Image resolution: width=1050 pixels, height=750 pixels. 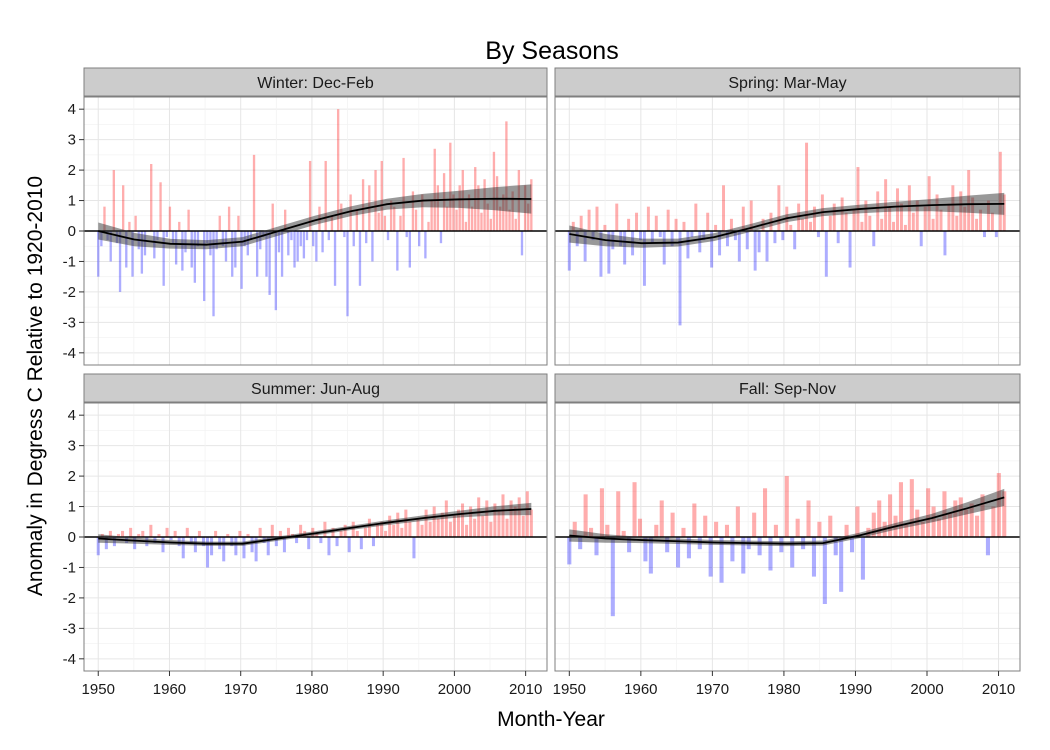 I want to click on y-tick-label: 2, so click(x=72, y=476).